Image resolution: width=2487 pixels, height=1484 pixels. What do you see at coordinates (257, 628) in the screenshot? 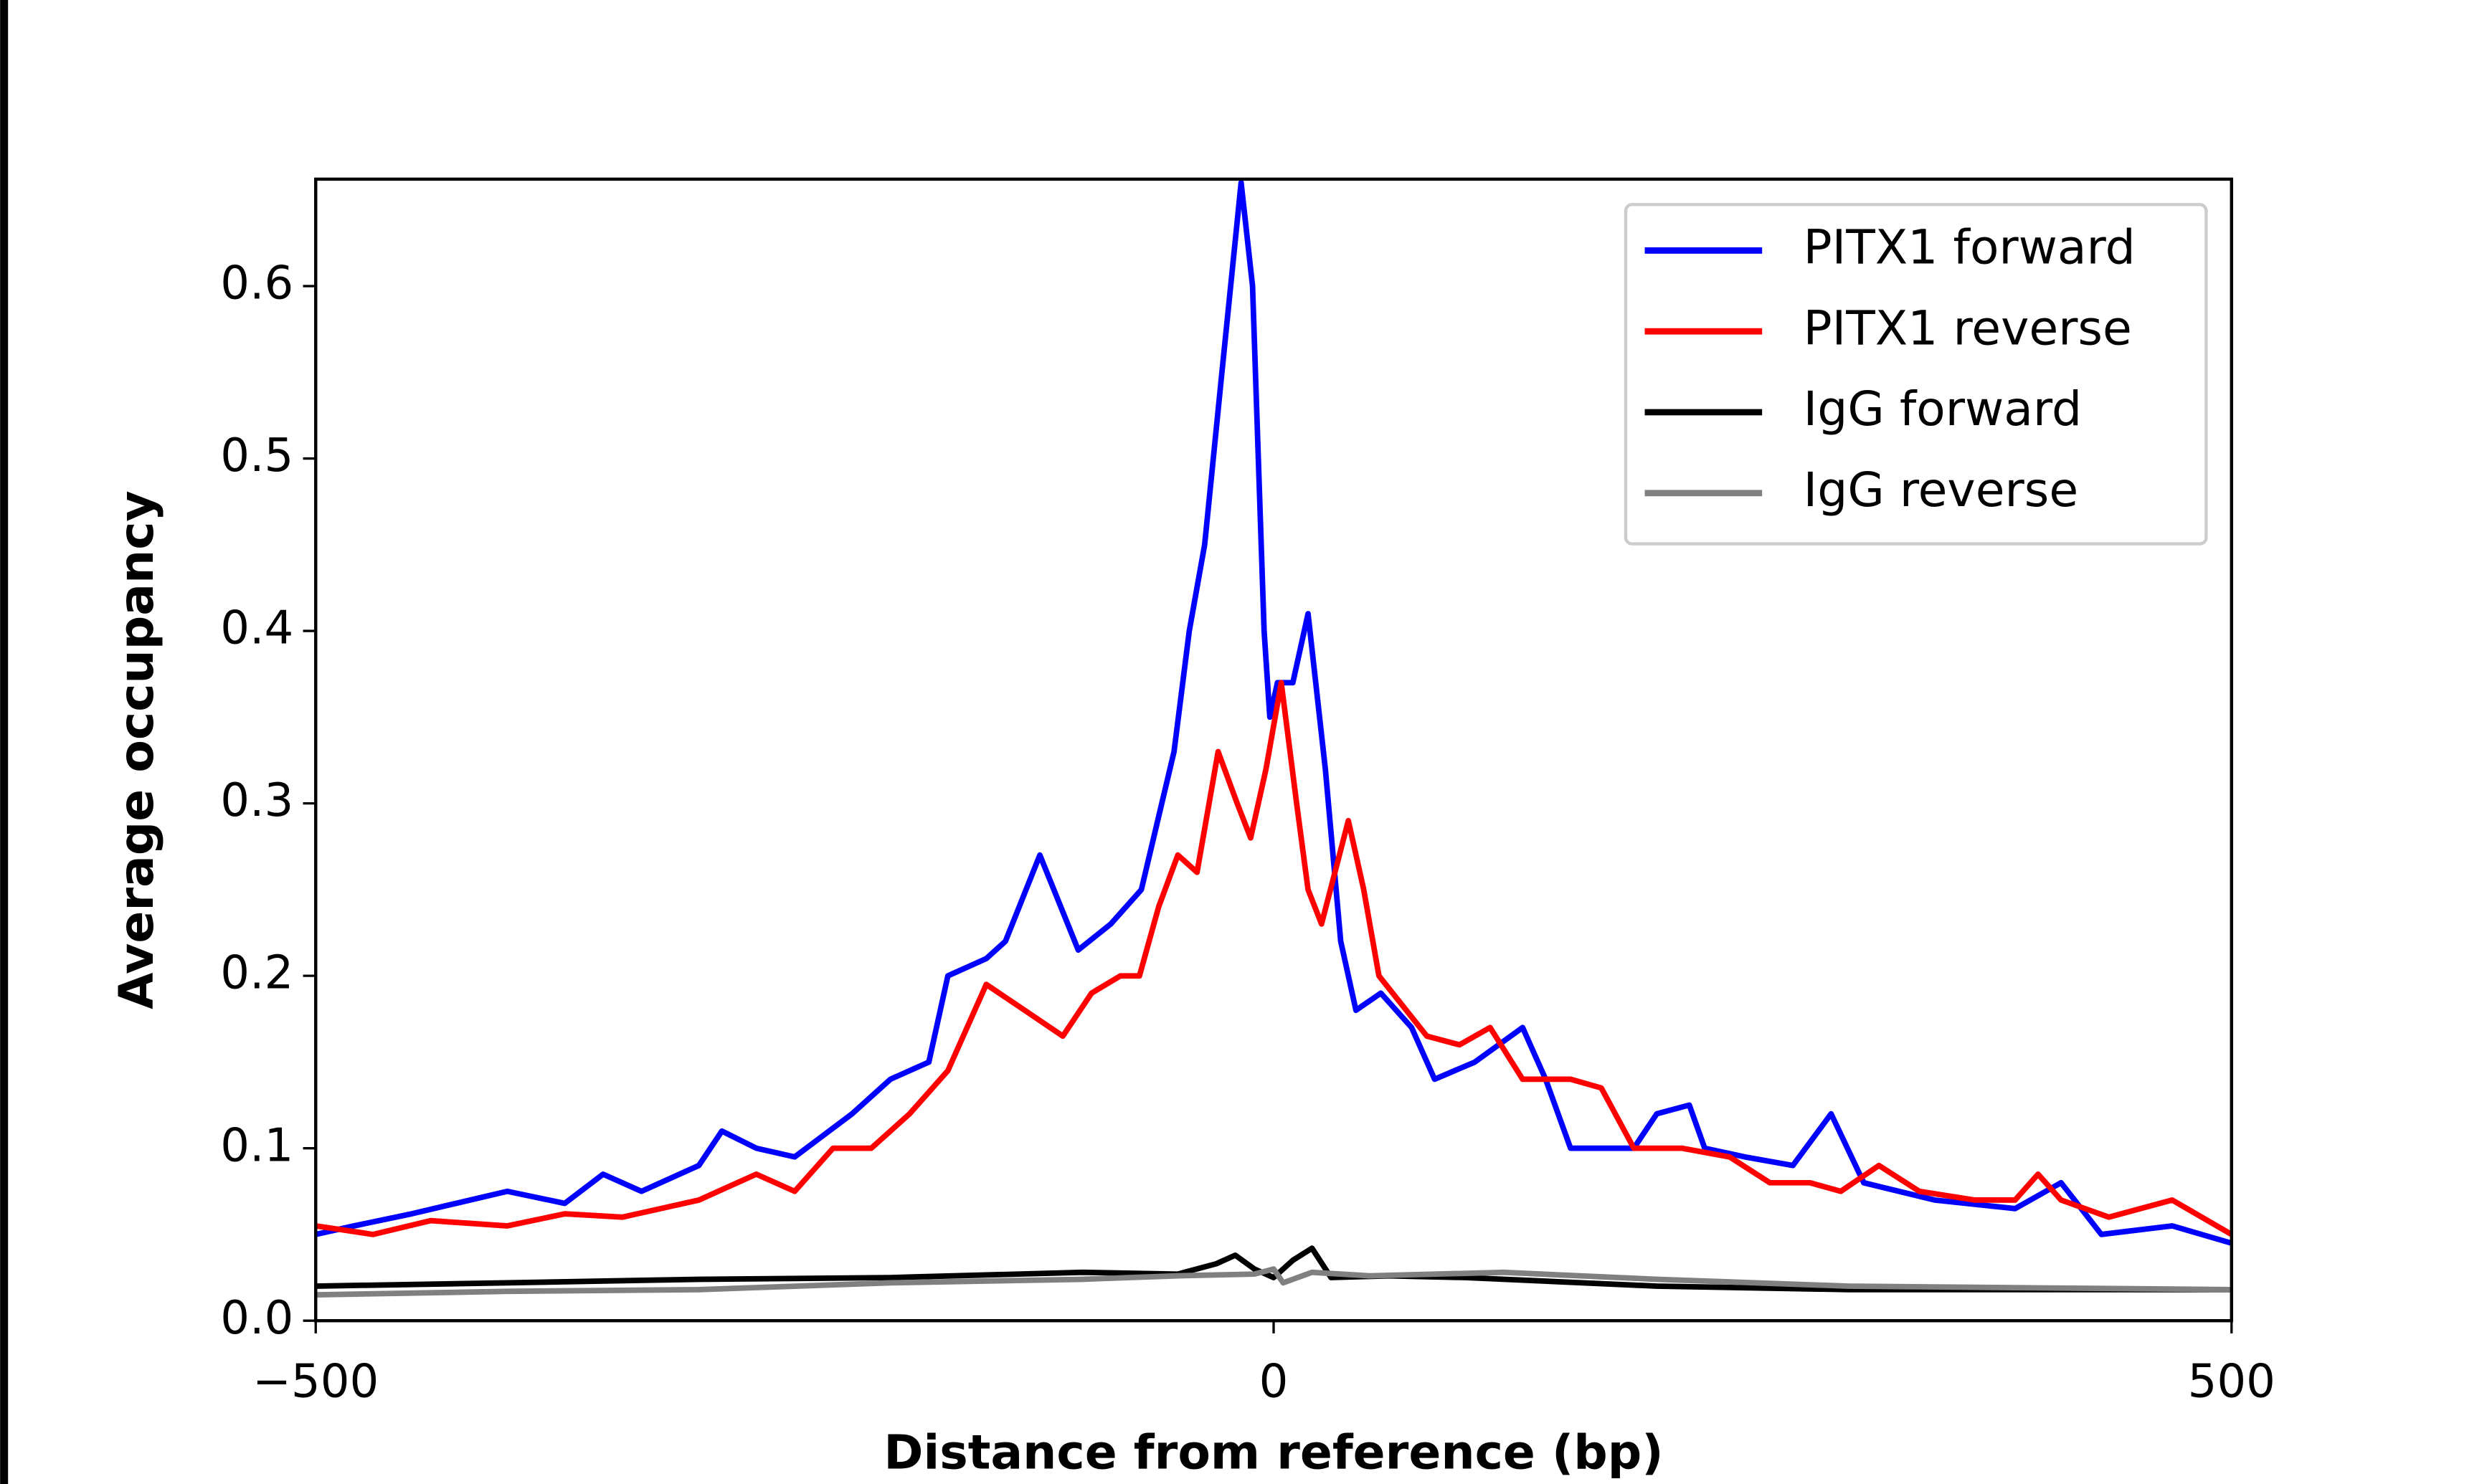
I see `y-tick-label: 0.4` at bounding box center [257, 628].